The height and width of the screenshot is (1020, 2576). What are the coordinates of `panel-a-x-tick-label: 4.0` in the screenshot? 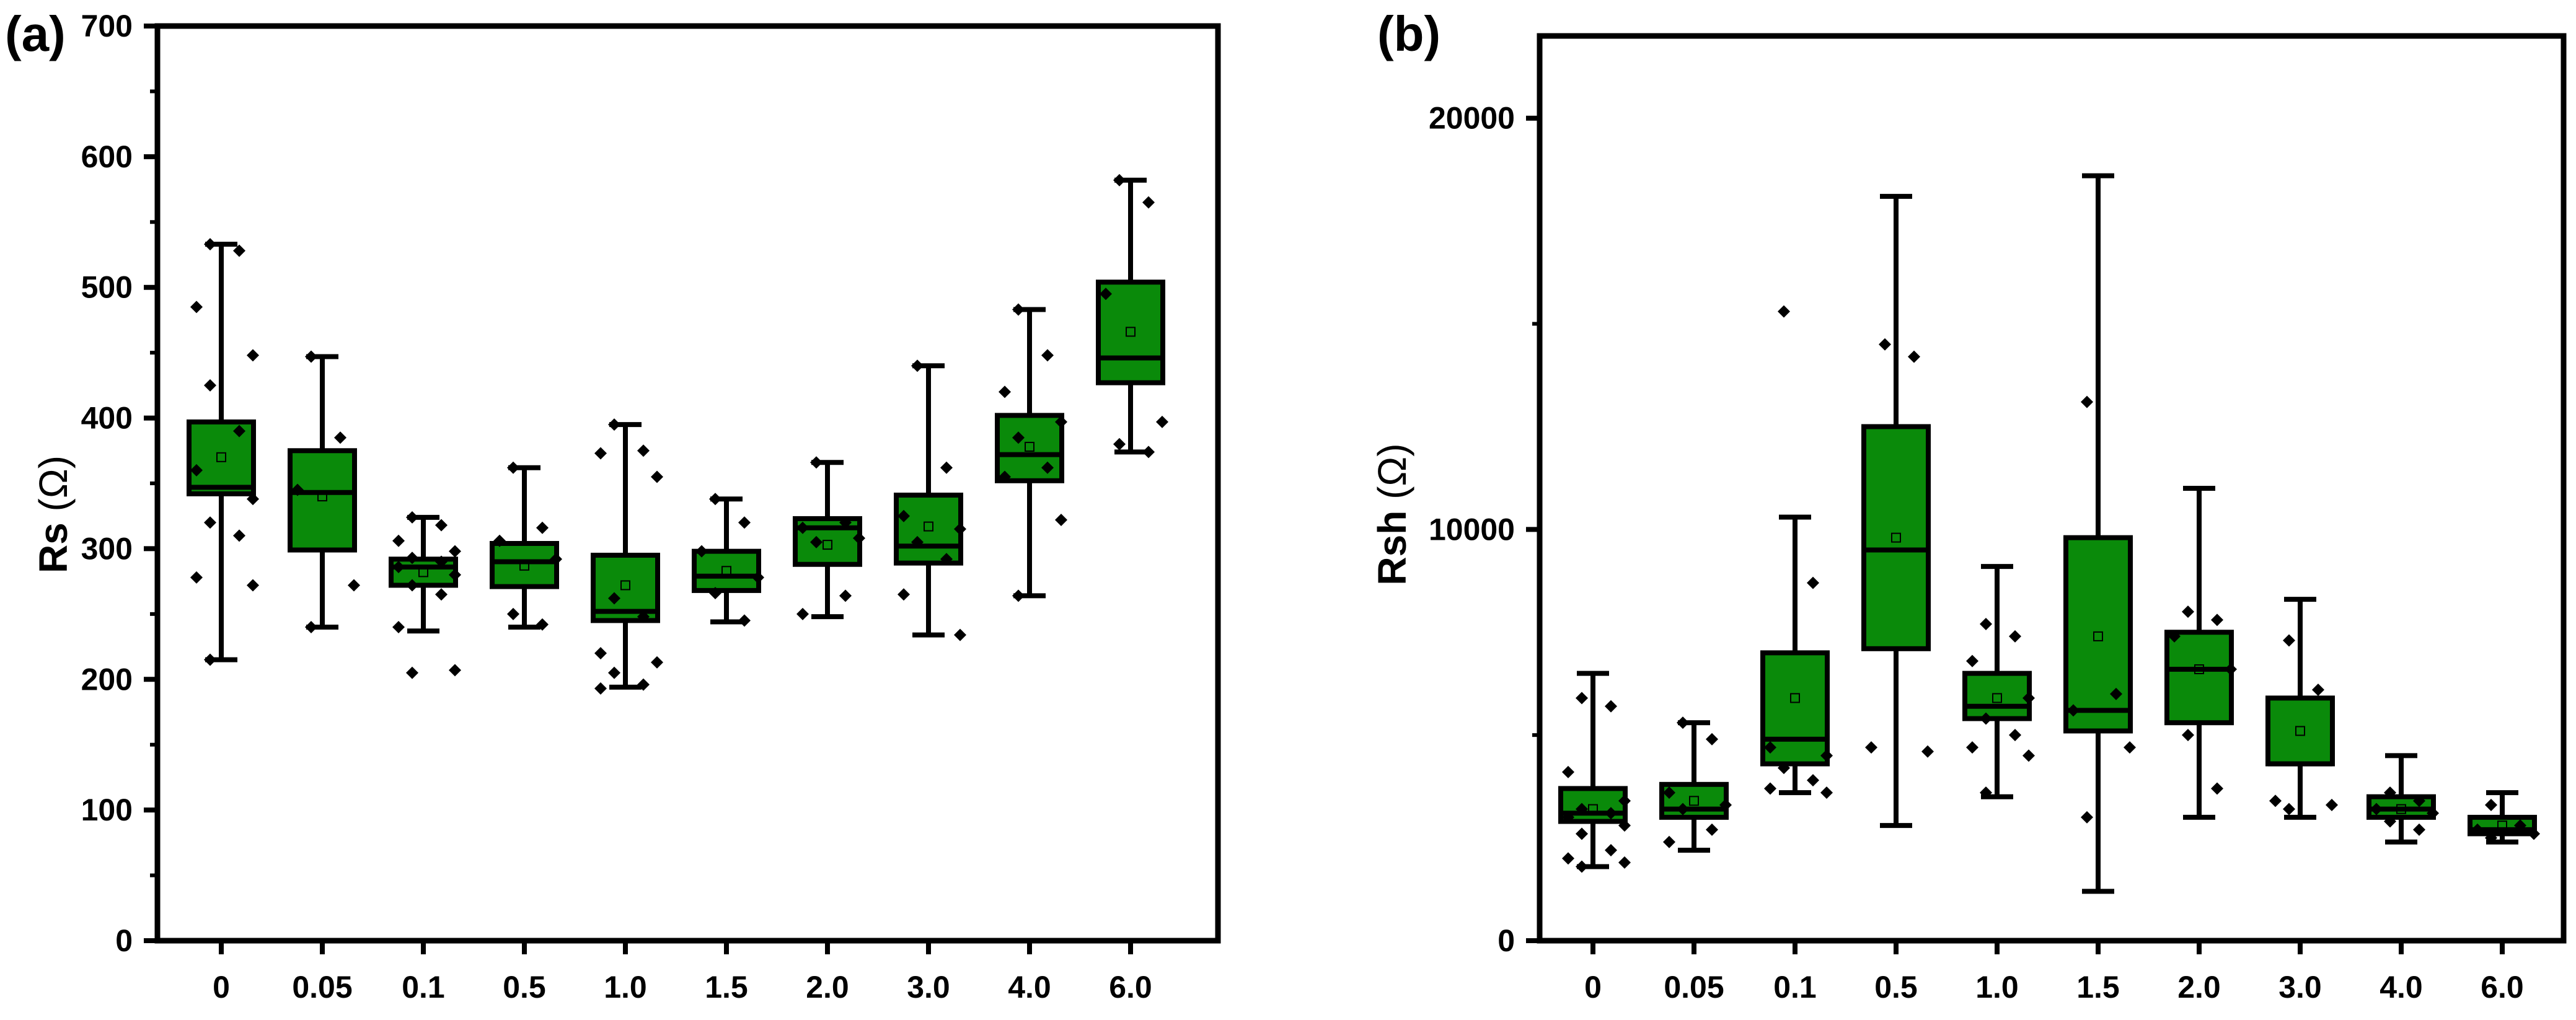 It's located at (1029, 987).